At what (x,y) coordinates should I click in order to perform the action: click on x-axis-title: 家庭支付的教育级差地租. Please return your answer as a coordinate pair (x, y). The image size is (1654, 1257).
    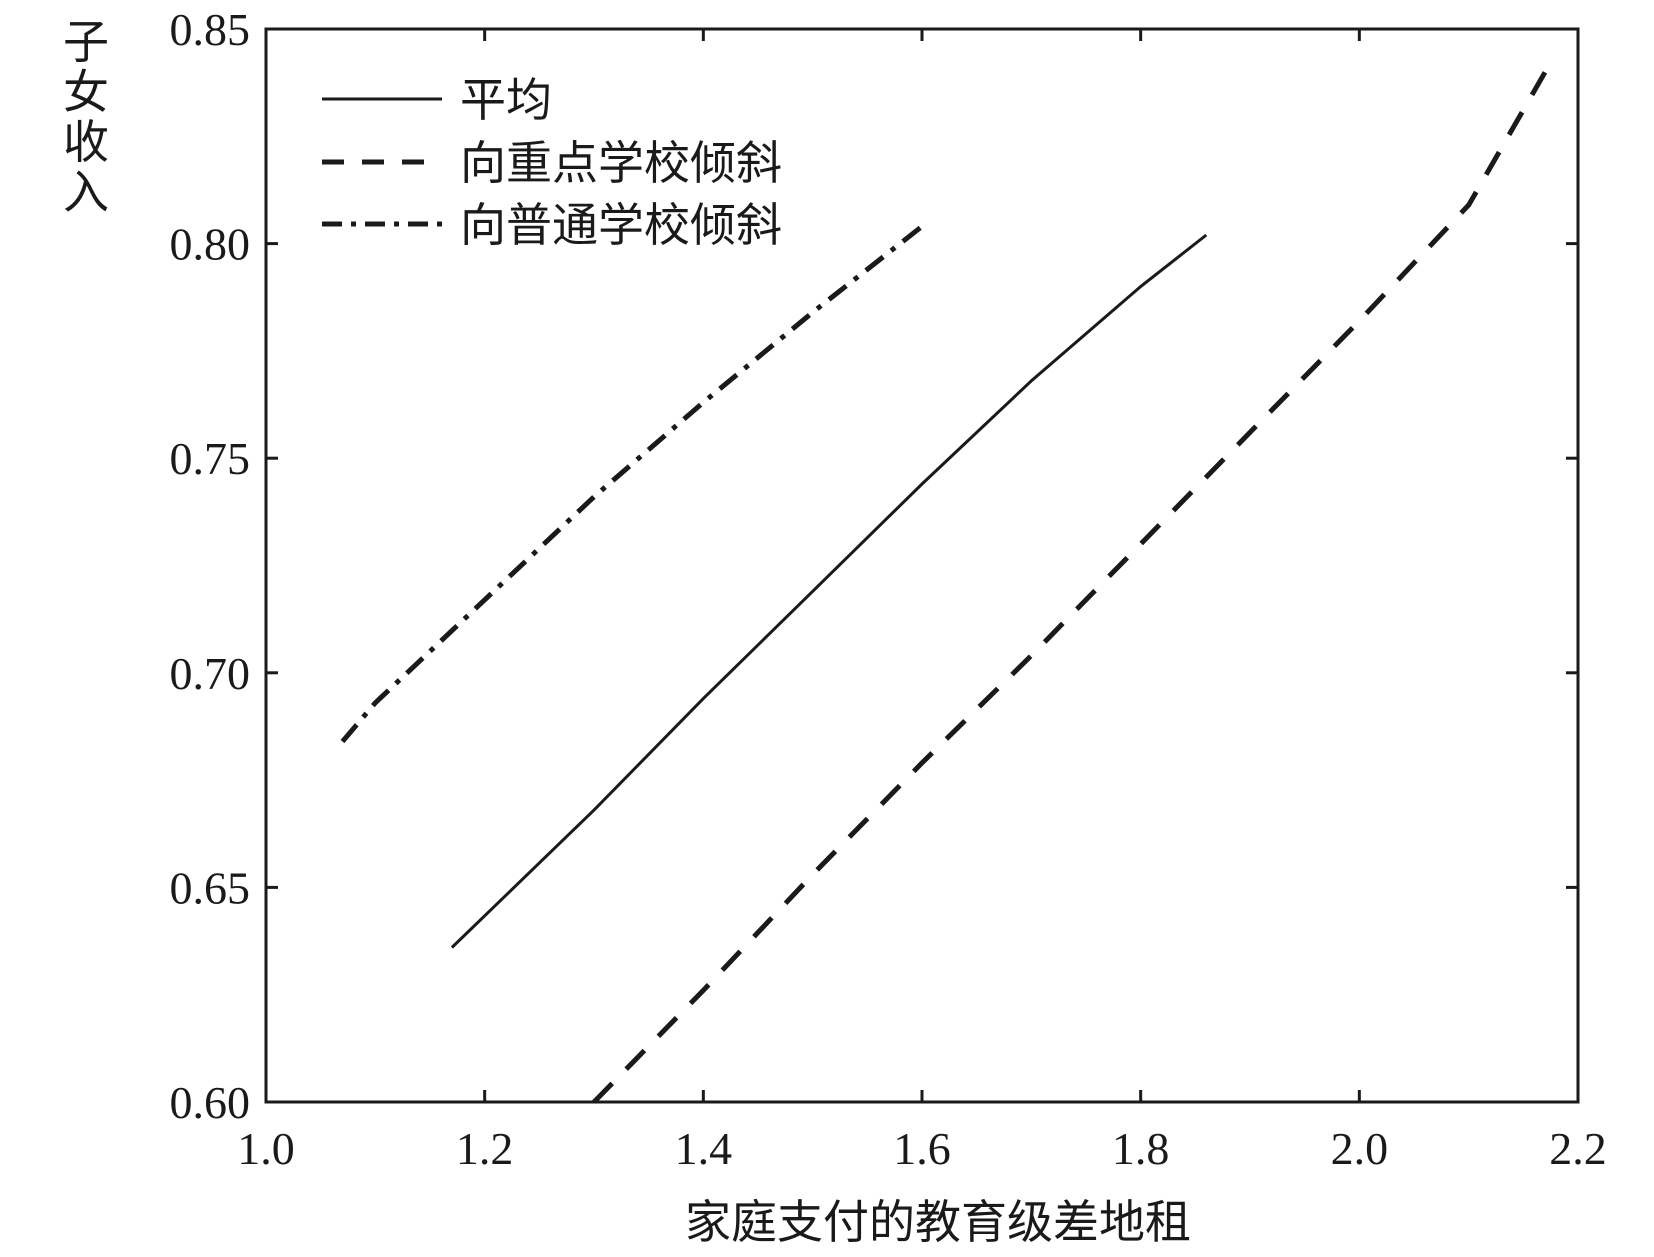
    Looking at the image, I should click on (938, 1222).